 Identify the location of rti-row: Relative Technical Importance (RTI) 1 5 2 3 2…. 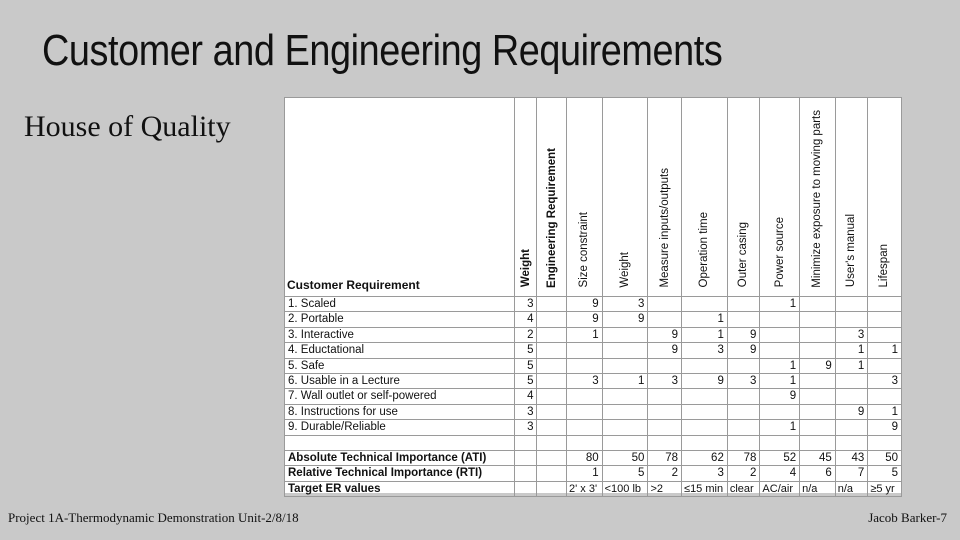
(592, 473).